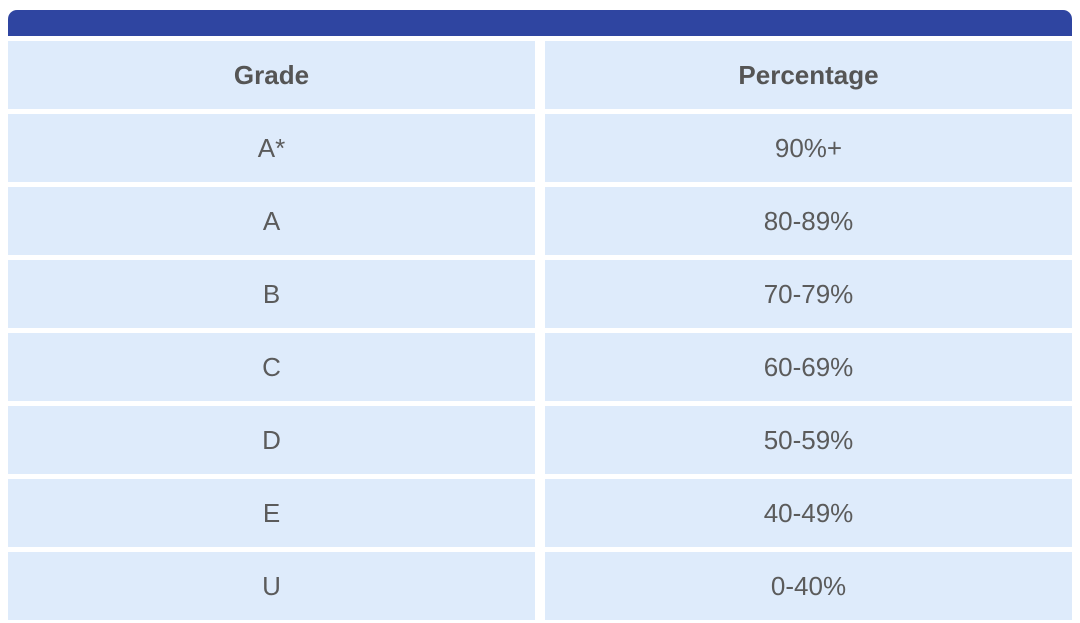 The width and height of the screenshot is (1080, 623). What do you see at coordinates (808, 294) in the screenshot?
I see `cell-percentage: 70-79%` at bounding box center [808, 294].